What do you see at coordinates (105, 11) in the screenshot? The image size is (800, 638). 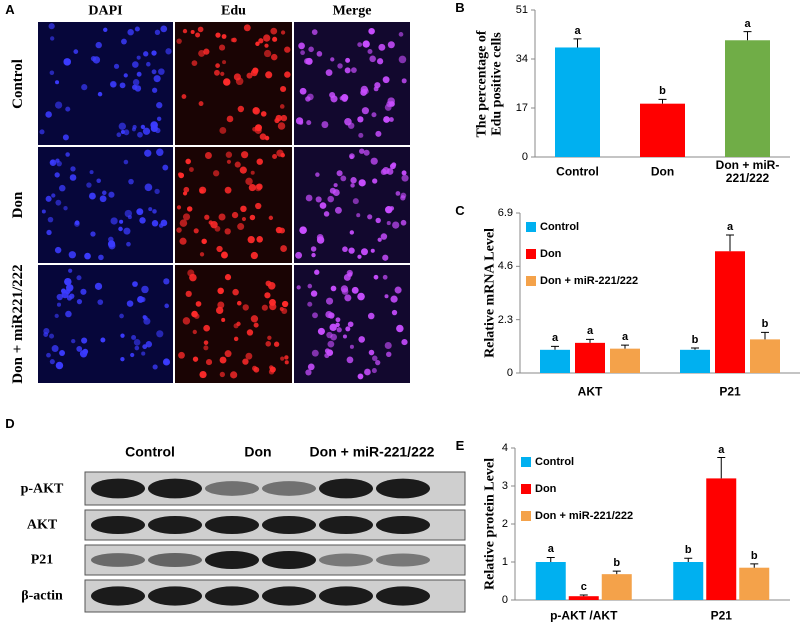 I see `column-header: DAPI` at bounding box center [105, 11].